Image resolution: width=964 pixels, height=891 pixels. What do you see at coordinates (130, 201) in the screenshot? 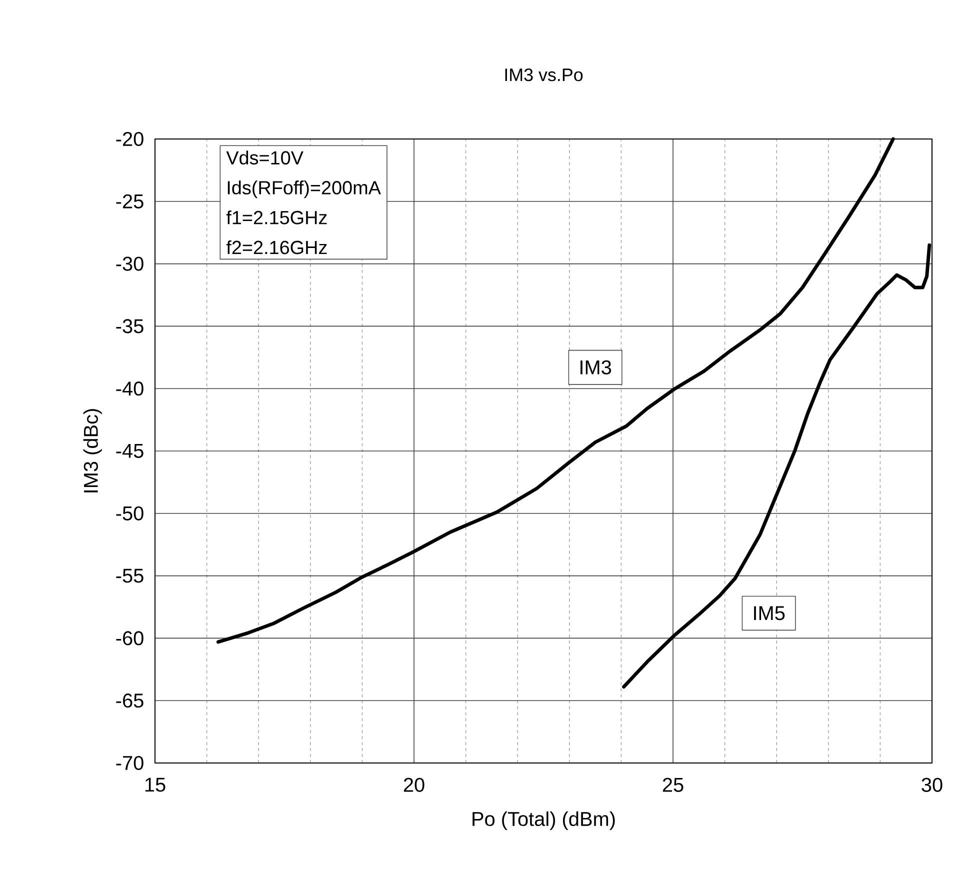
I see `y-tick-label: -25` at bounding box center [130, 201].